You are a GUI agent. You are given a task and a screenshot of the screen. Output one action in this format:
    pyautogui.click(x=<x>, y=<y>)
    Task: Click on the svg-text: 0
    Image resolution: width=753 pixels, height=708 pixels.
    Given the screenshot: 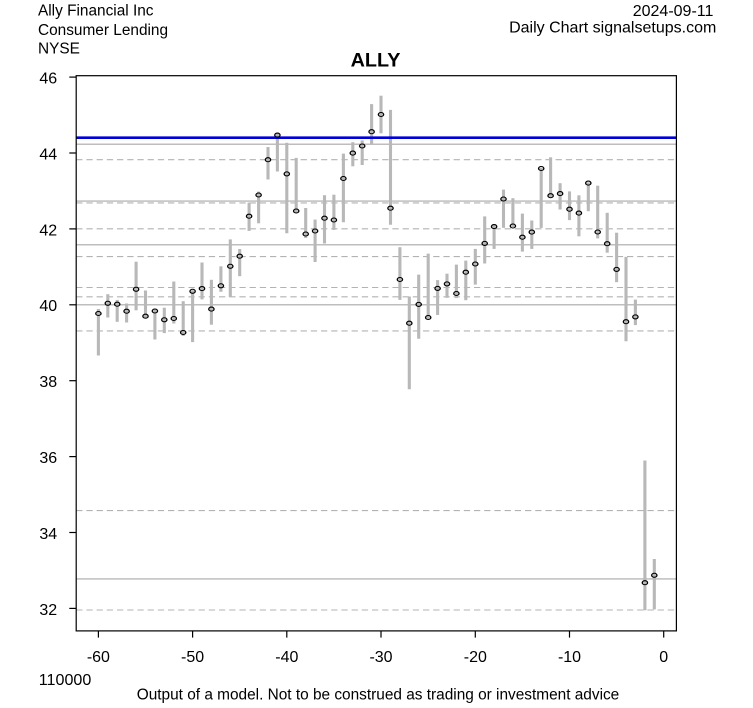 What is the action you would take?
    pyautogui.click(x=663, y=657)
    